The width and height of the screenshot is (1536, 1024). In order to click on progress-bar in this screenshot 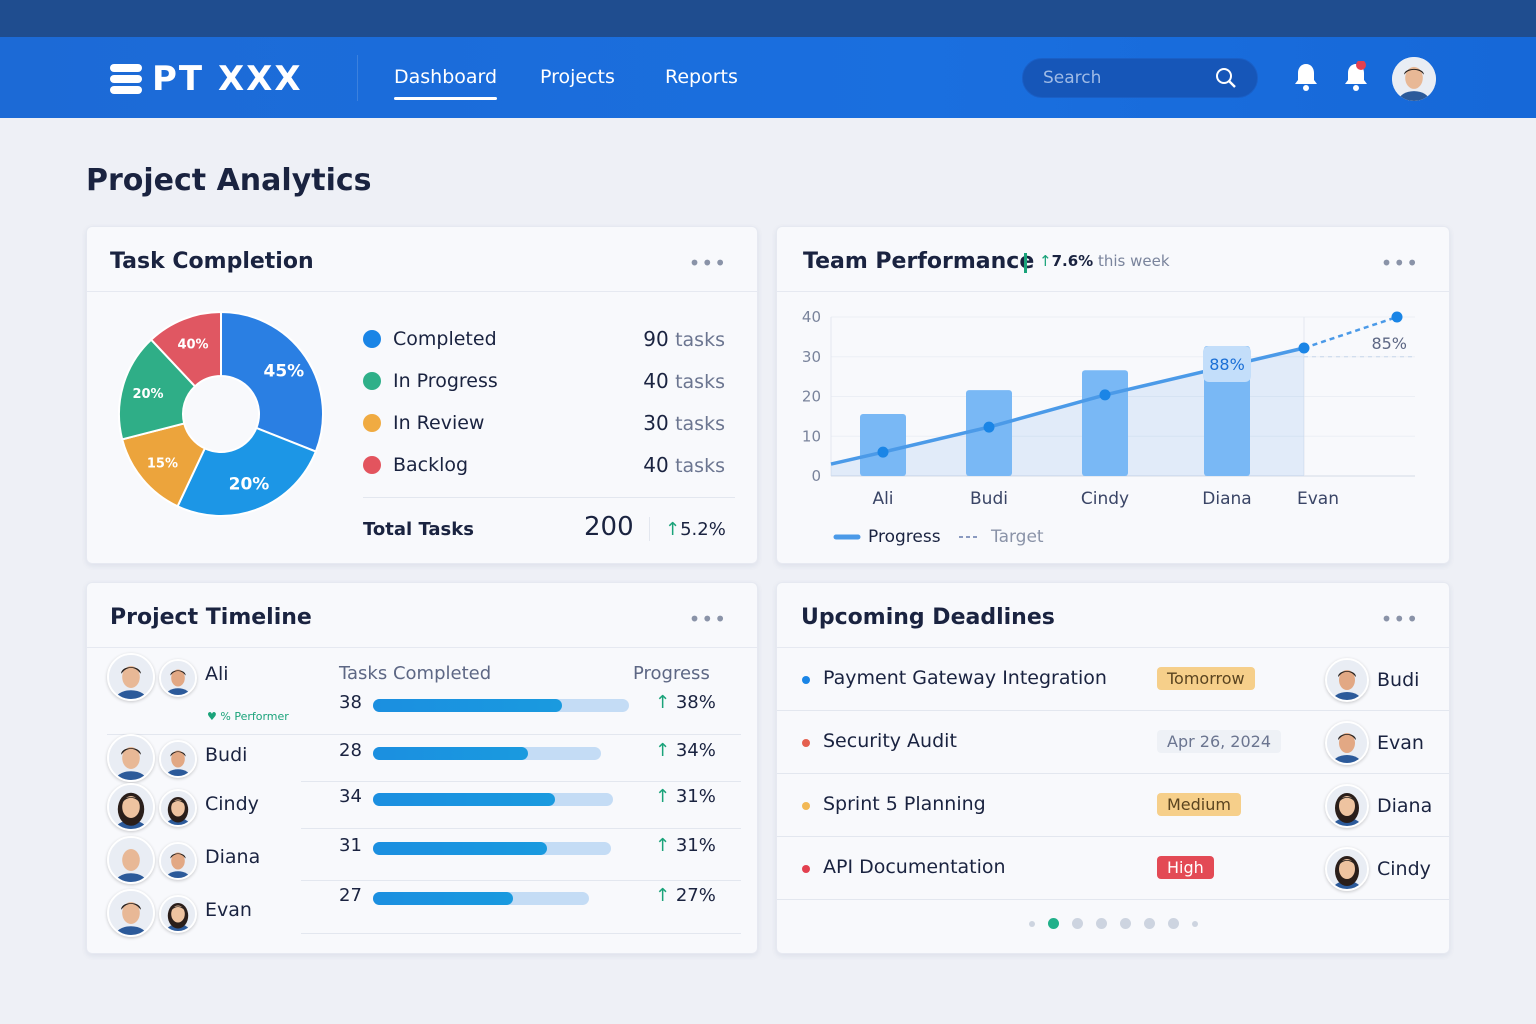, I will do `click(501, 705)`.